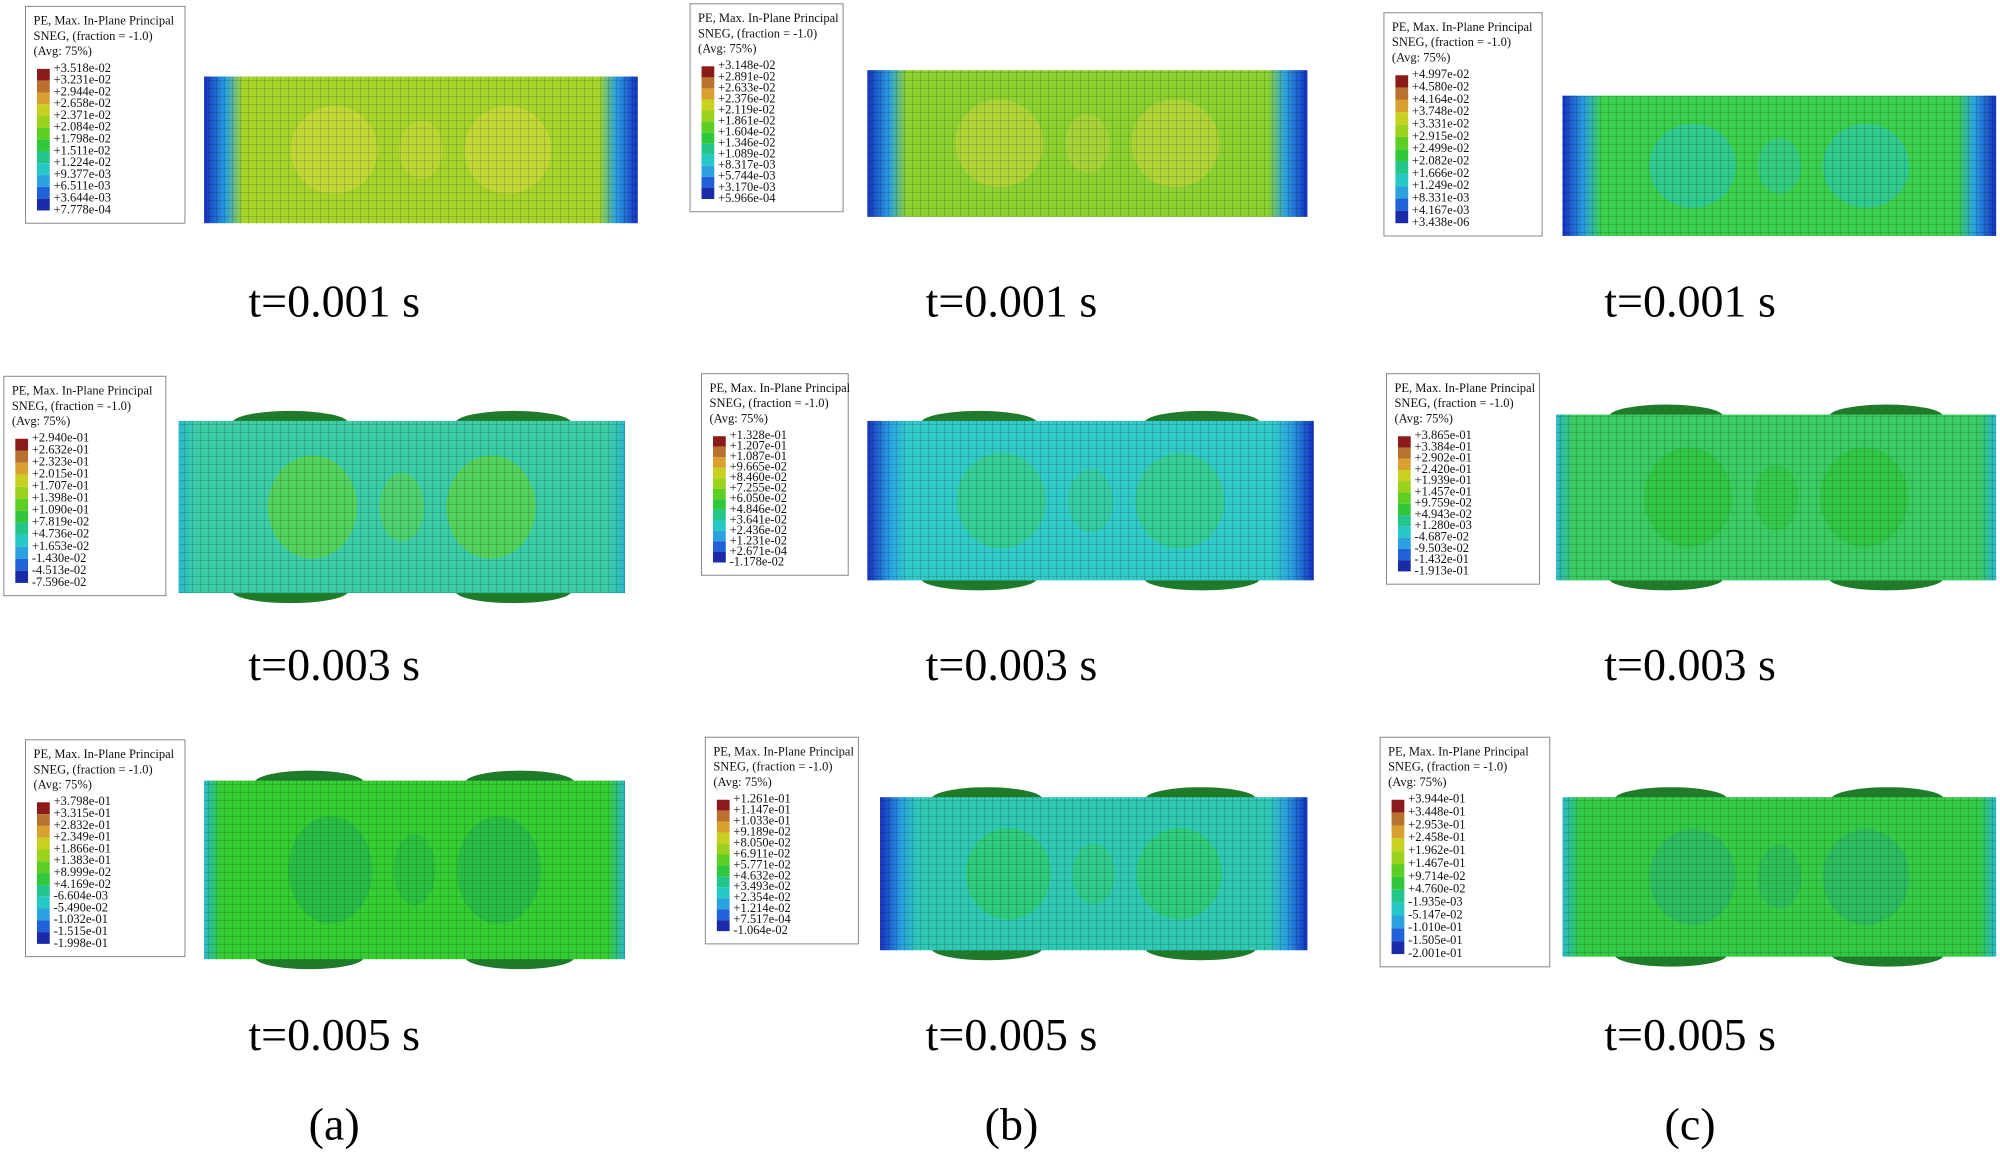 The height and width of the screenshot is (1163, 2000). I want to click on legend-value: +1.087e-01, so click(758, 456).